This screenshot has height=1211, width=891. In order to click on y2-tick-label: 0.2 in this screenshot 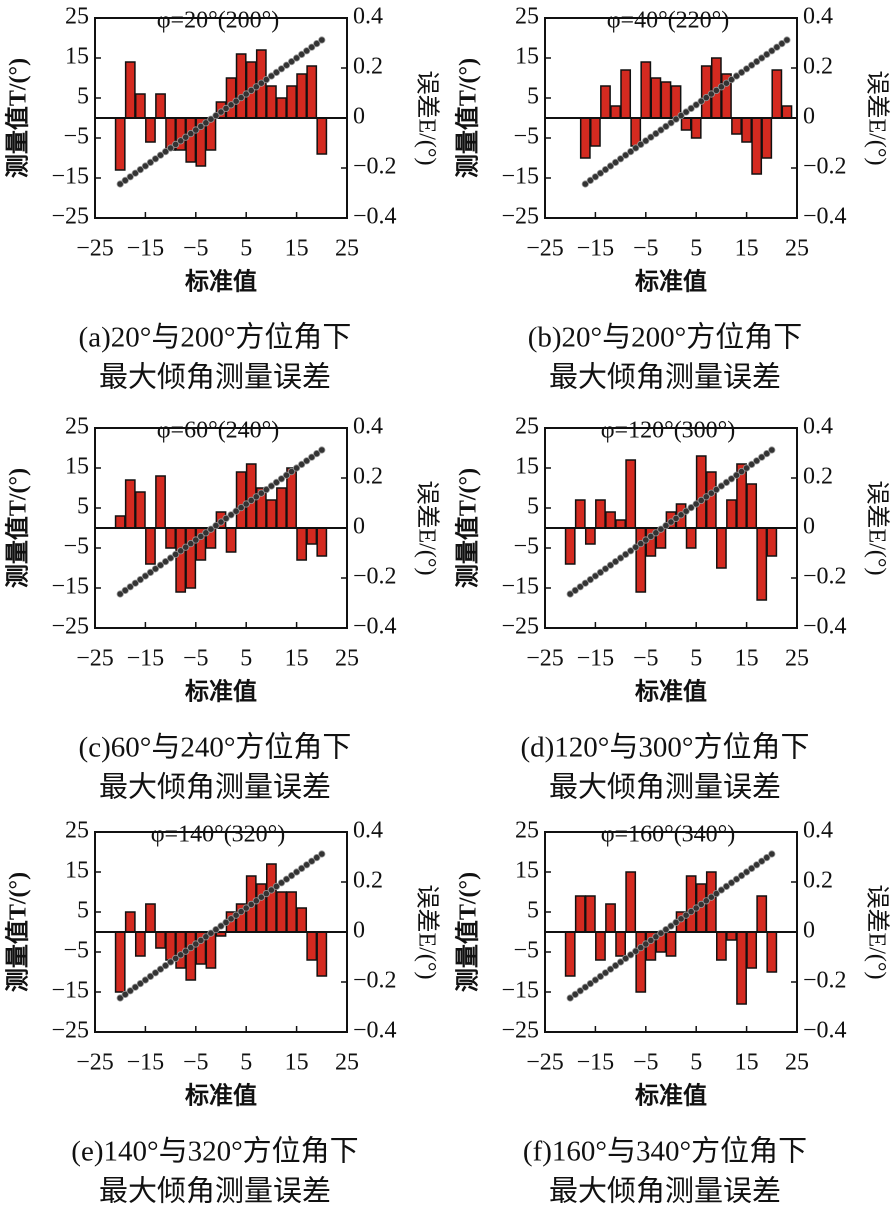, I will do `click(818, 477)`.